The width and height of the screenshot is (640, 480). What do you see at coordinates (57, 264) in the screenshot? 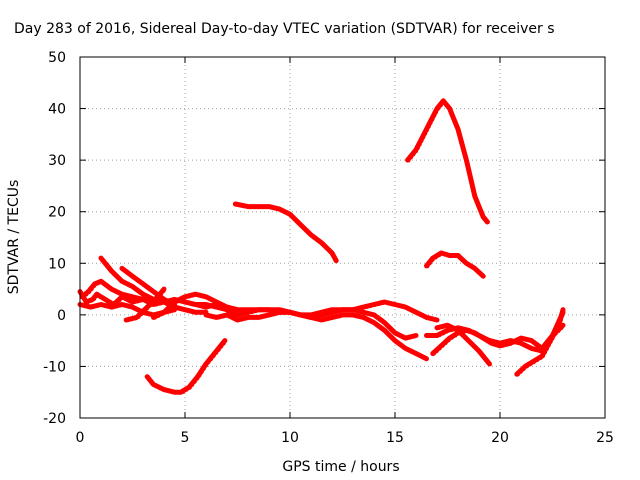
I see `y-tick-label: 10` at bounding box center [57, 264].